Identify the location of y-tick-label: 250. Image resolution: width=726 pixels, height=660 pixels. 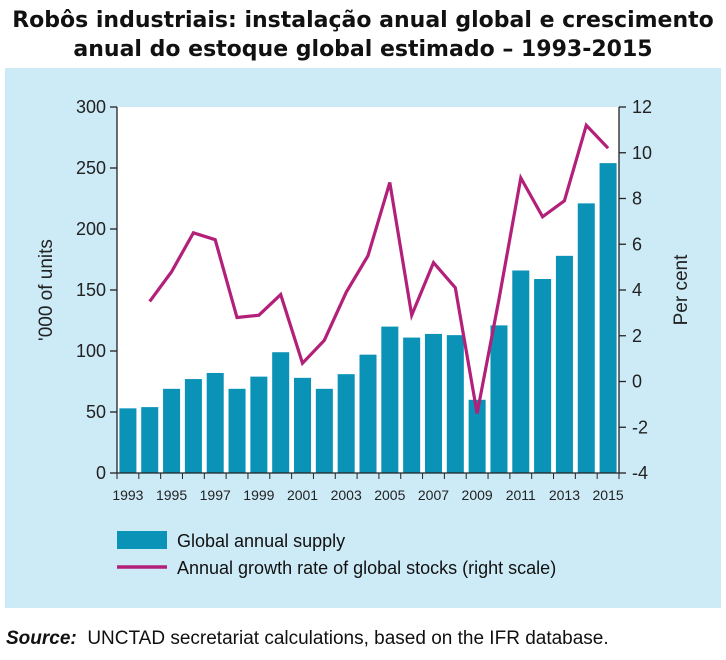
(91, 168).